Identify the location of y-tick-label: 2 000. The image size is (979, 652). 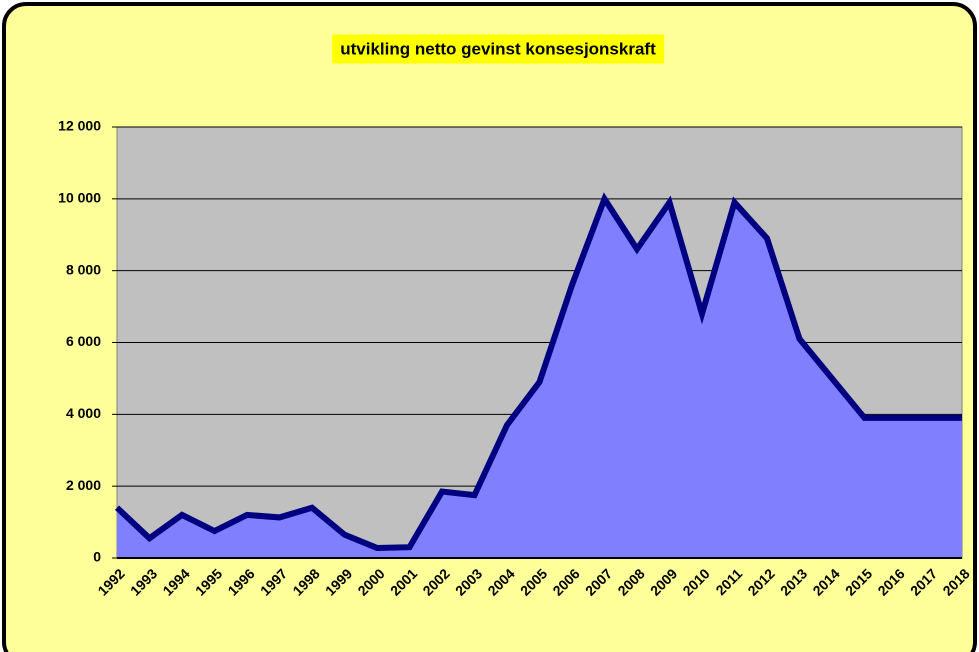
(83, 485).